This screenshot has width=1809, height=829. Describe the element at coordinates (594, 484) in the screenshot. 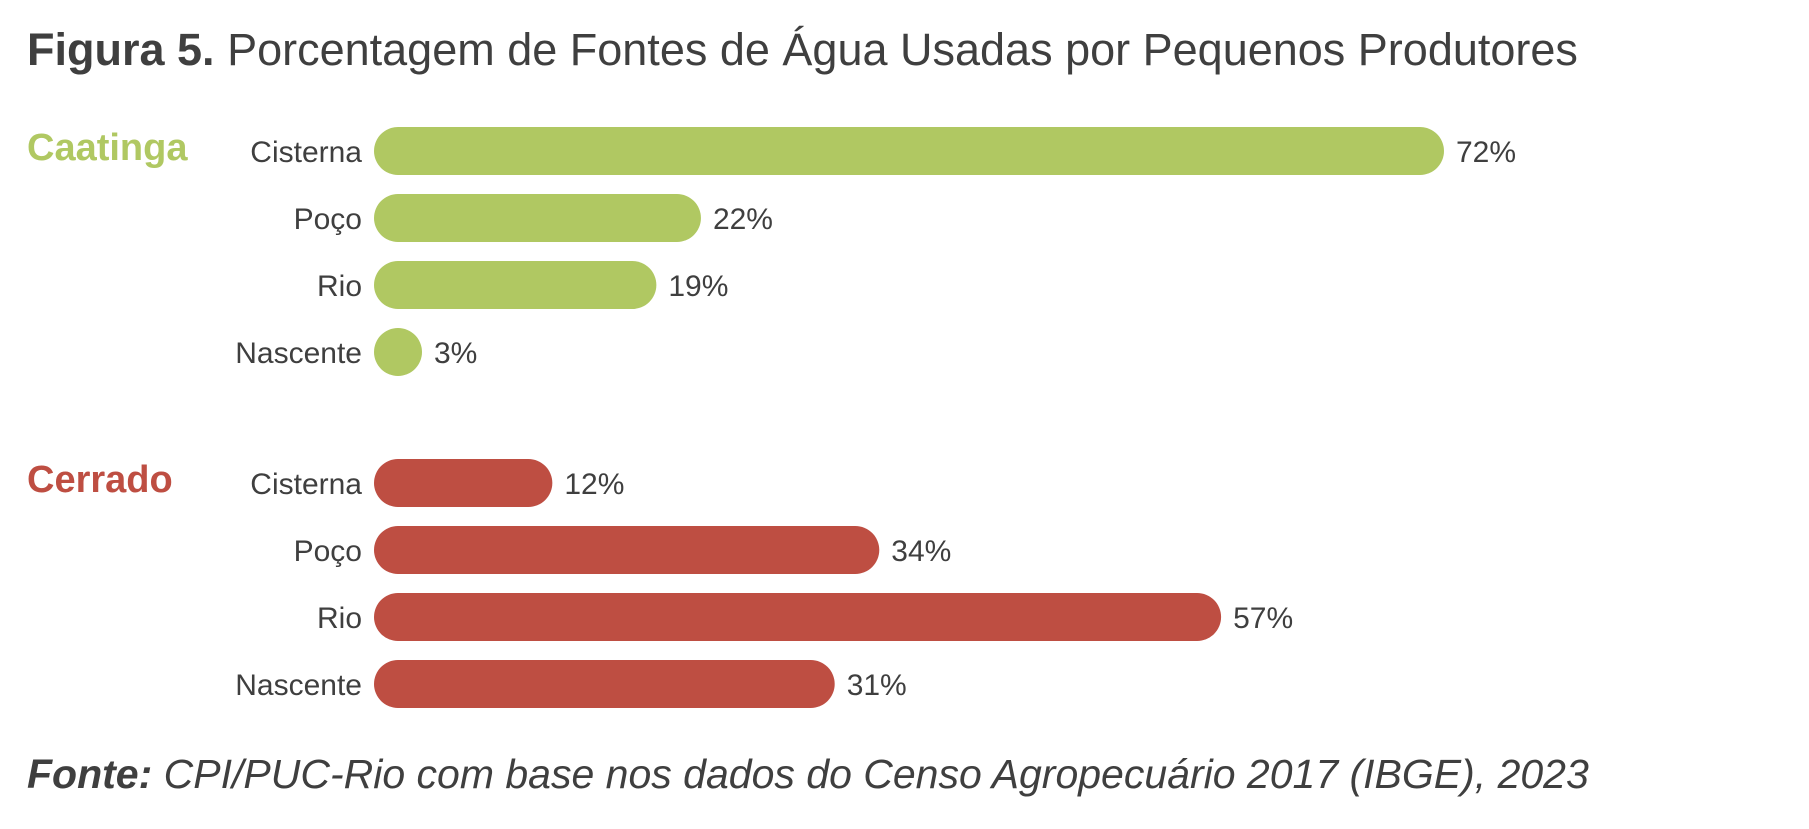

I see `value-label-cerrado-cisterna: 12%` at that location.